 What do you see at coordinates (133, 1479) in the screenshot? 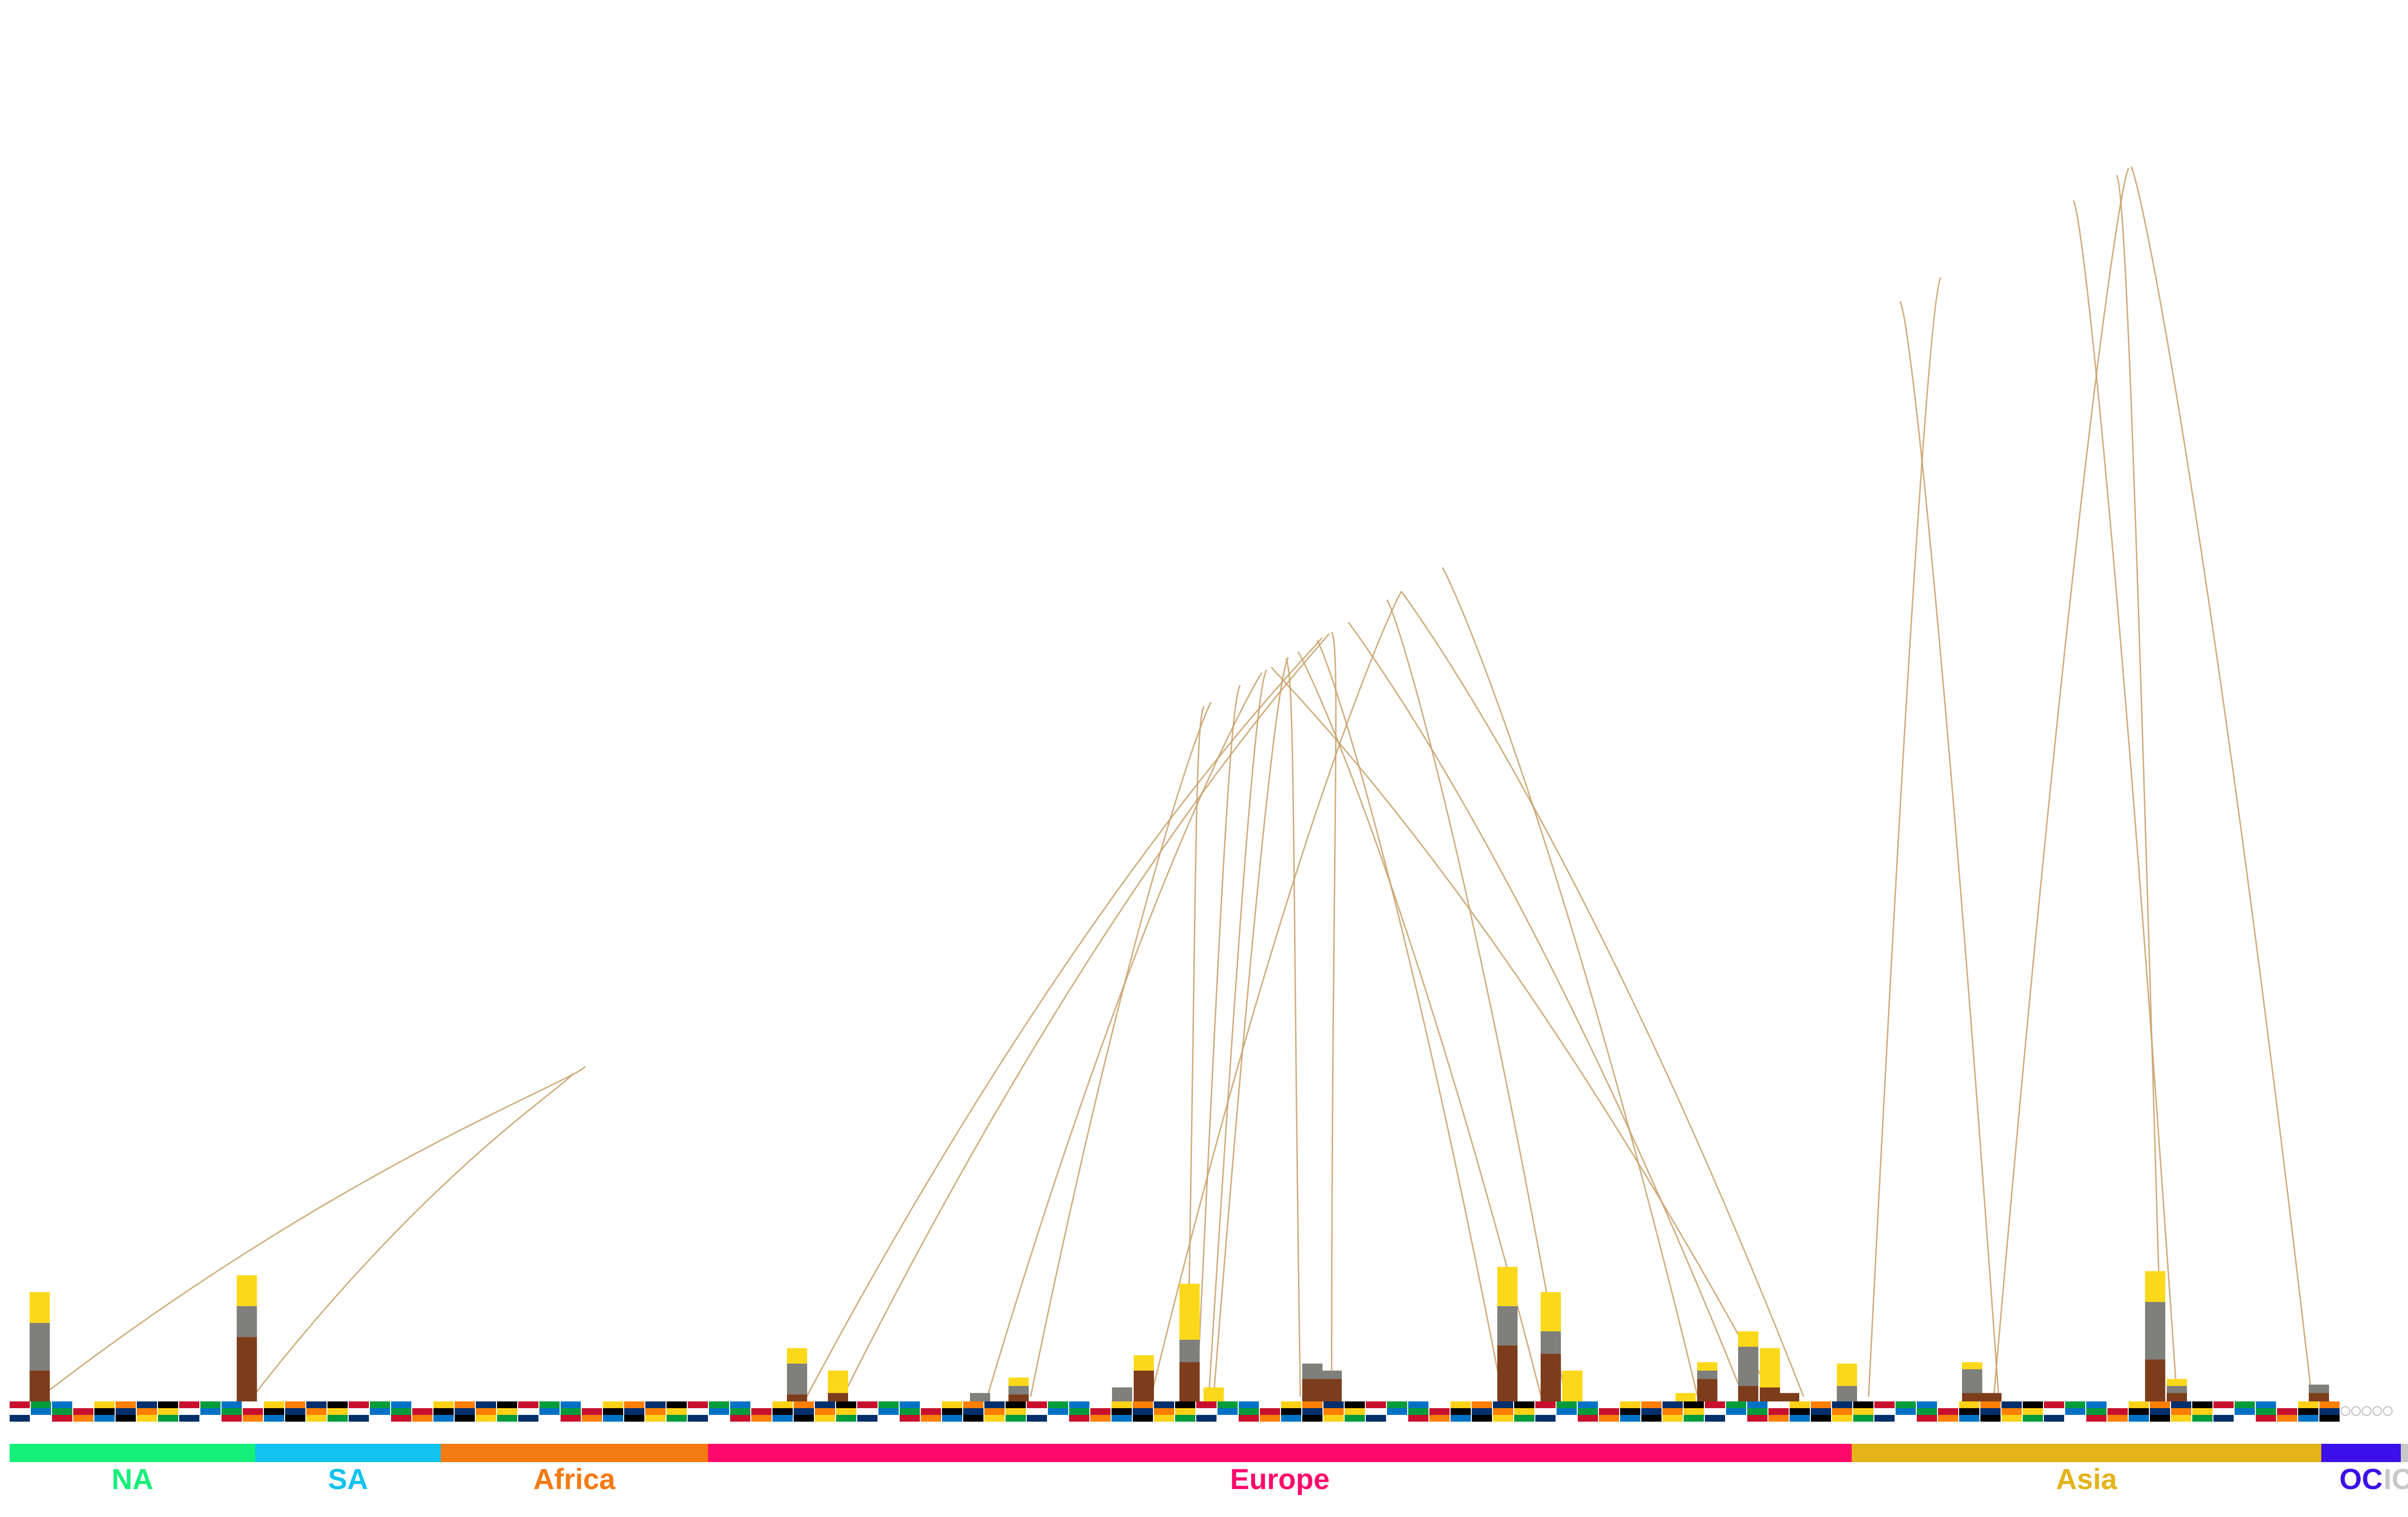
I see `region-label: NA` at bounding box center [133, 1479].